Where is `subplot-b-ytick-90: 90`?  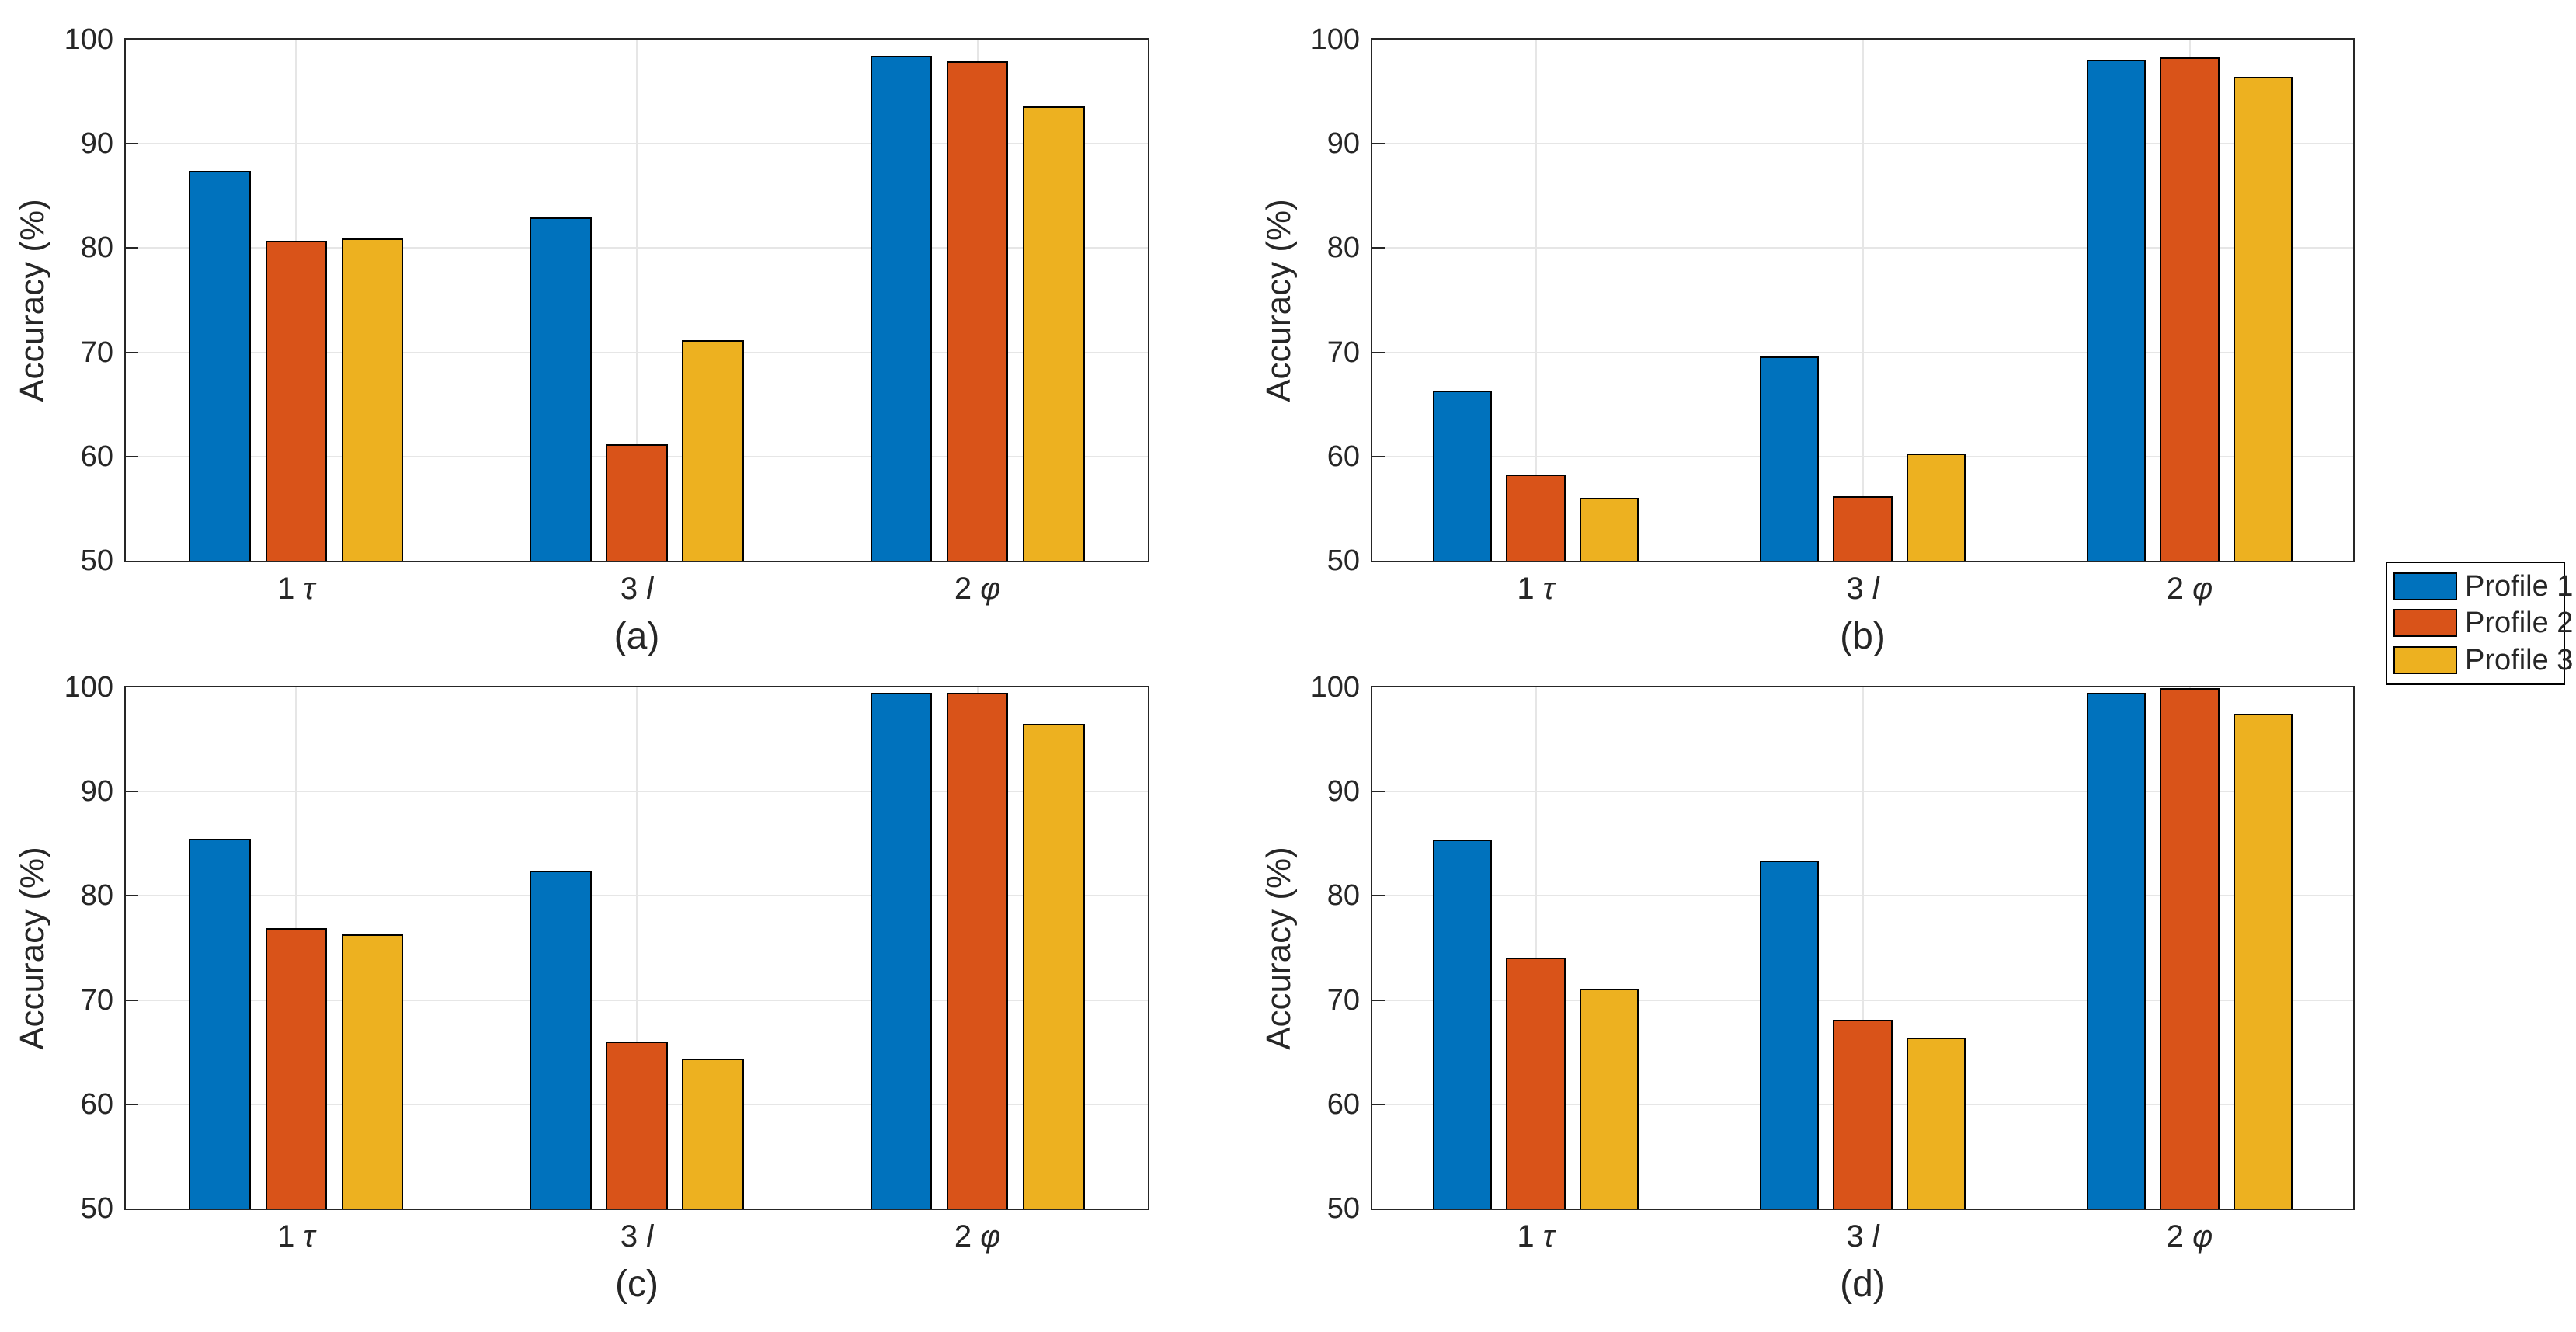 subplot-b-ytick-90: 90 is located at coordinates (1343, 144).